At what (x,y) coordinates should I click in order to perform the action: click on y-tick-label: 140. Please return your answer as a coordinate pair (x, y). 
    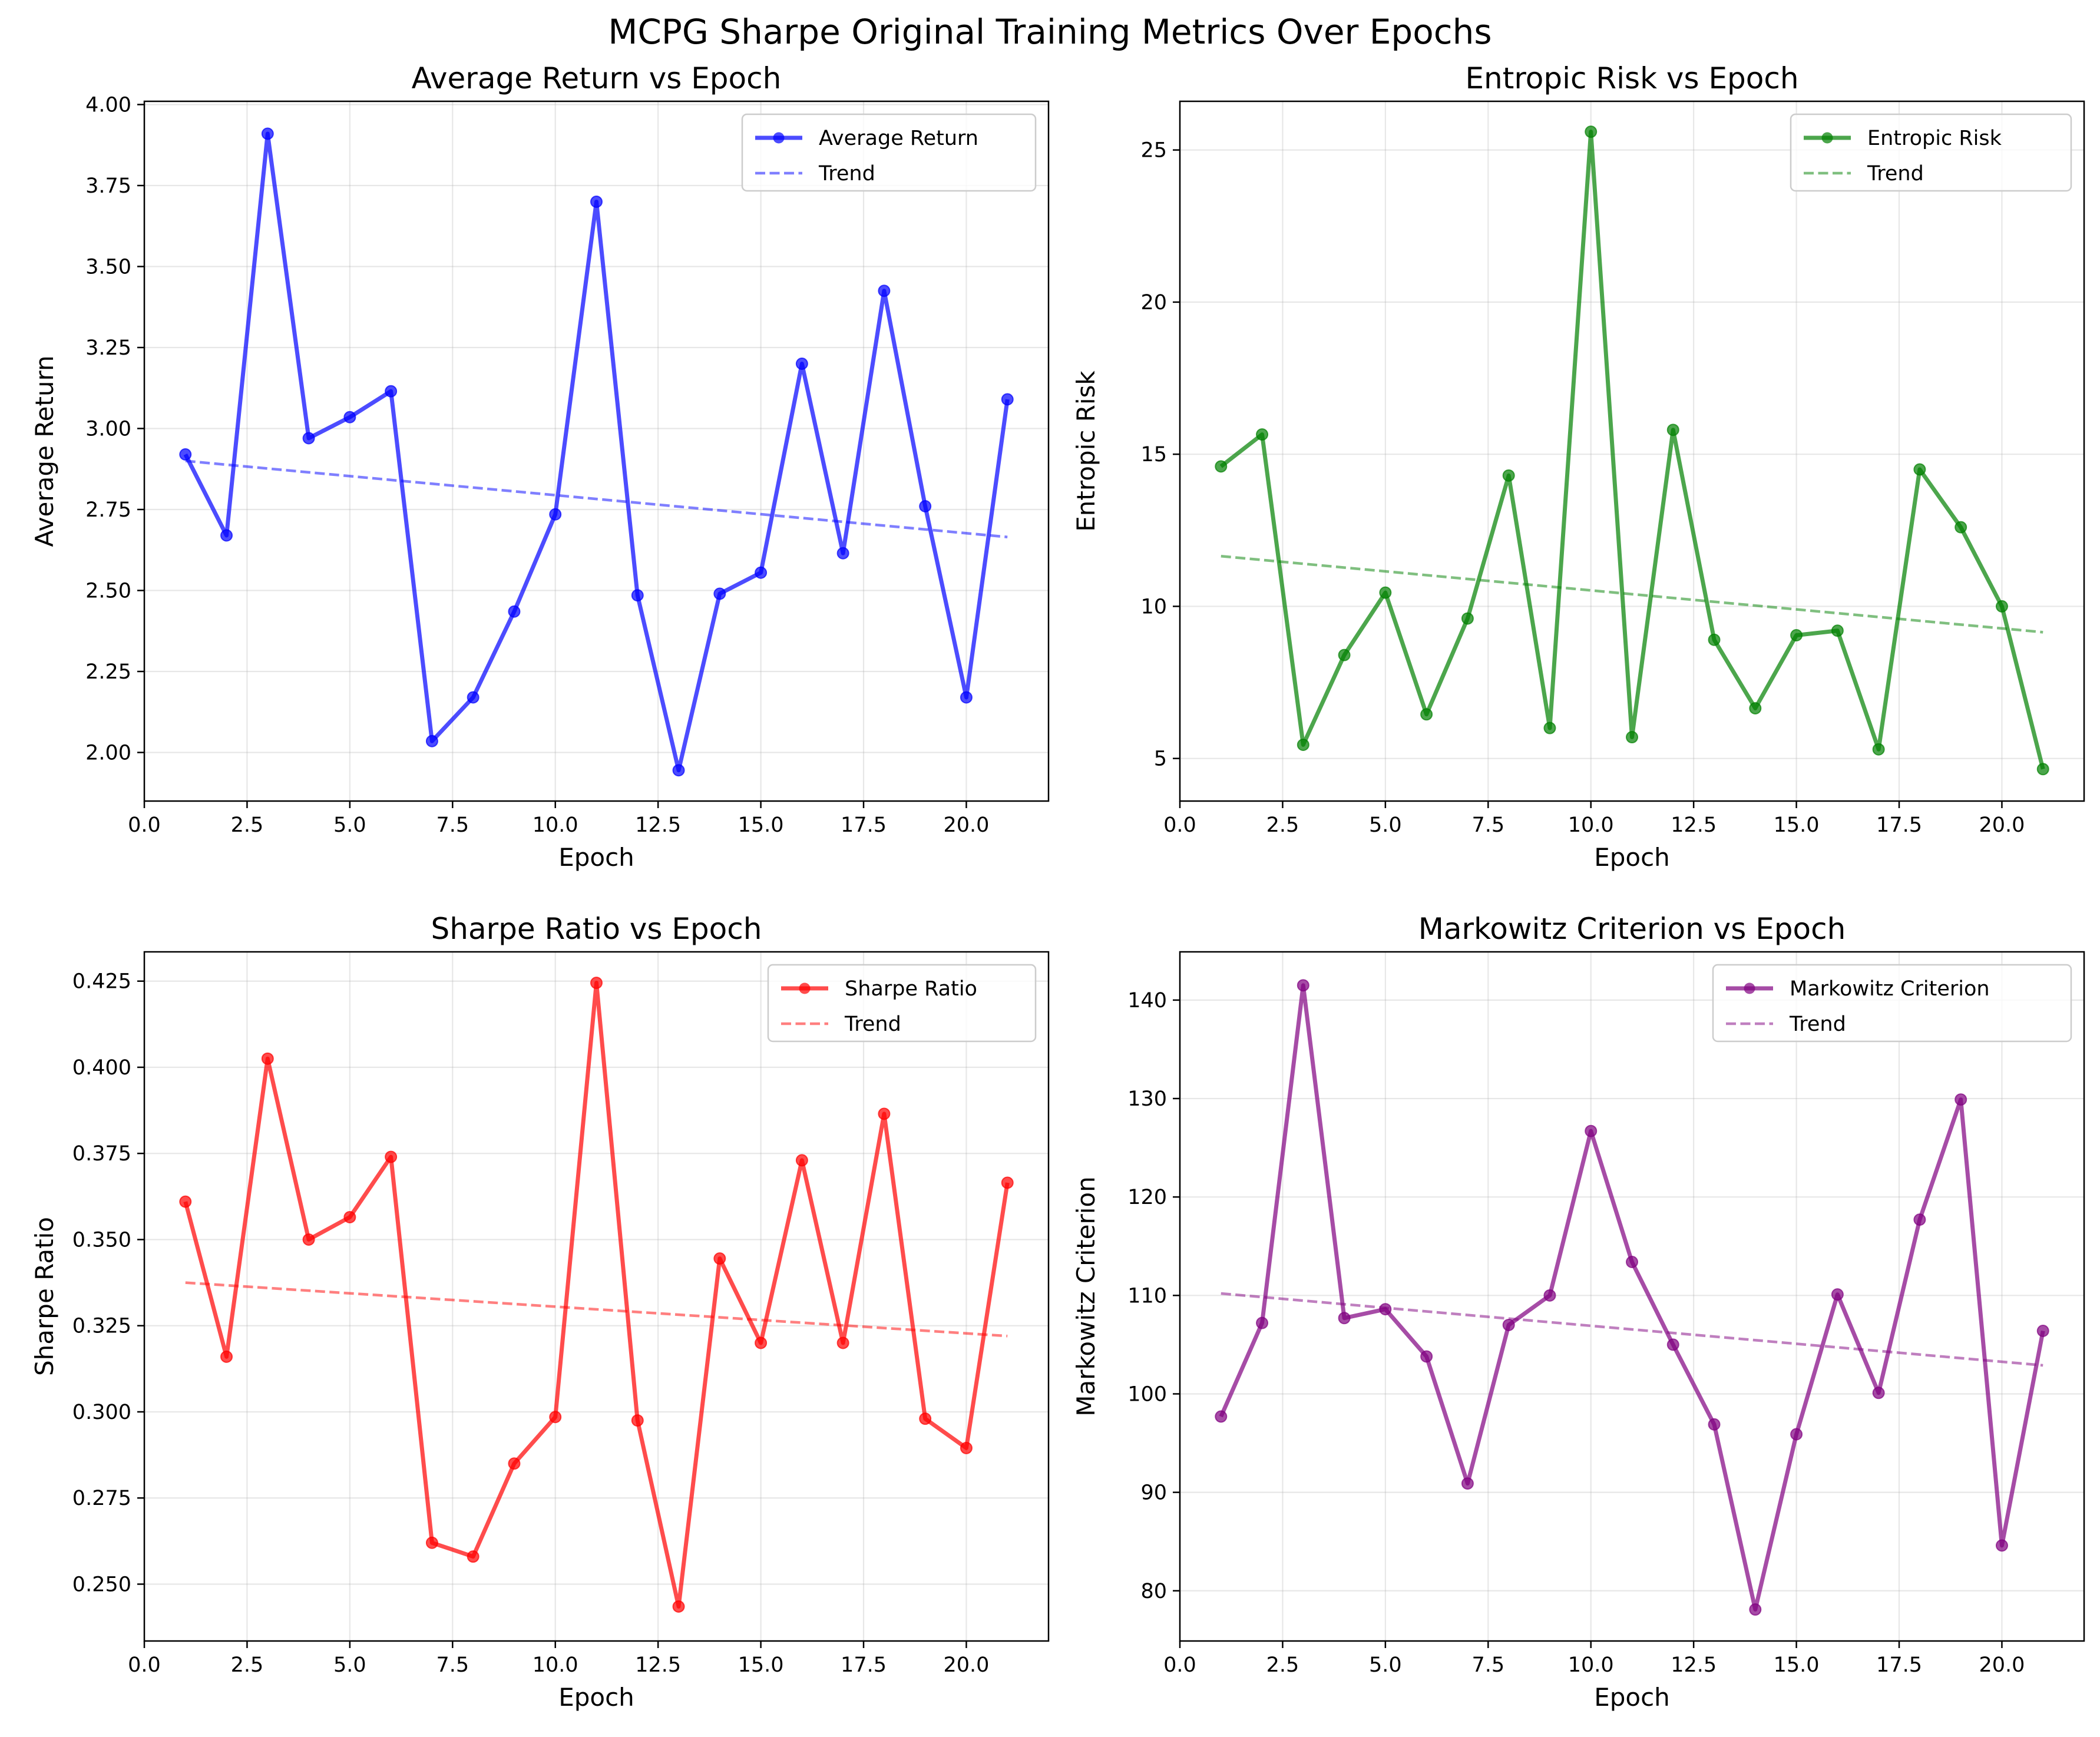
    Looking at the image, I should click on (1147, 1001).